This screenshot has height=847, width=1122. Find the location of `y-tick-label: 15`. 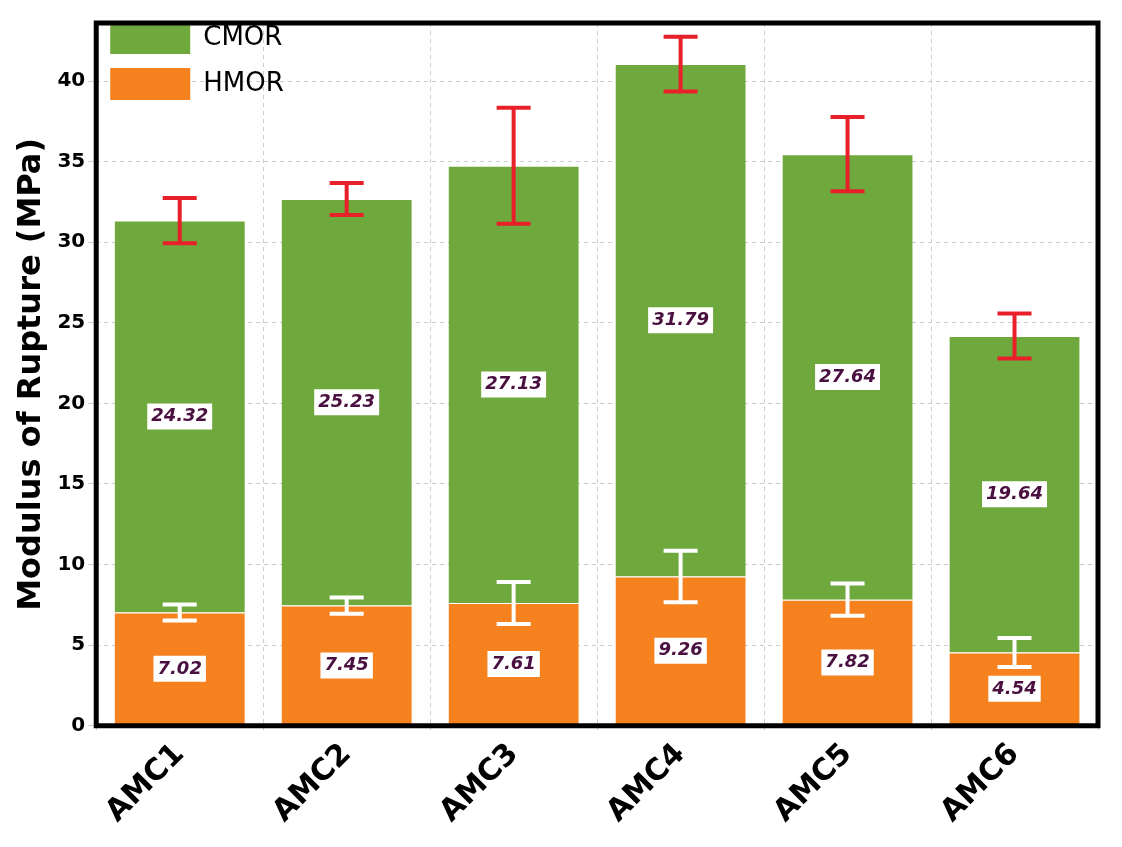

y-tick-label: 15 is located at coordinates (71, 482).